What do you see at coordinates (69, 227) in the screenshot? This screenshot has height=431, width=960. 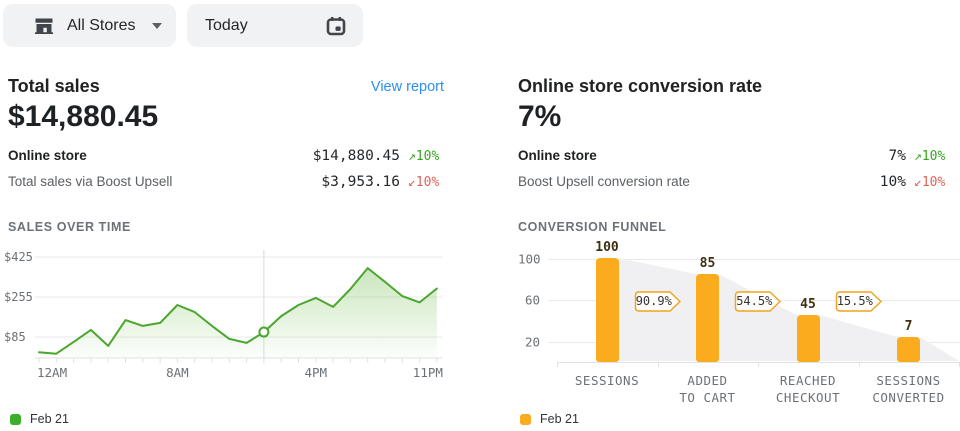 I see `sales-over-time-heading: SALES OVER TIME` at bounding box center [69, 227].